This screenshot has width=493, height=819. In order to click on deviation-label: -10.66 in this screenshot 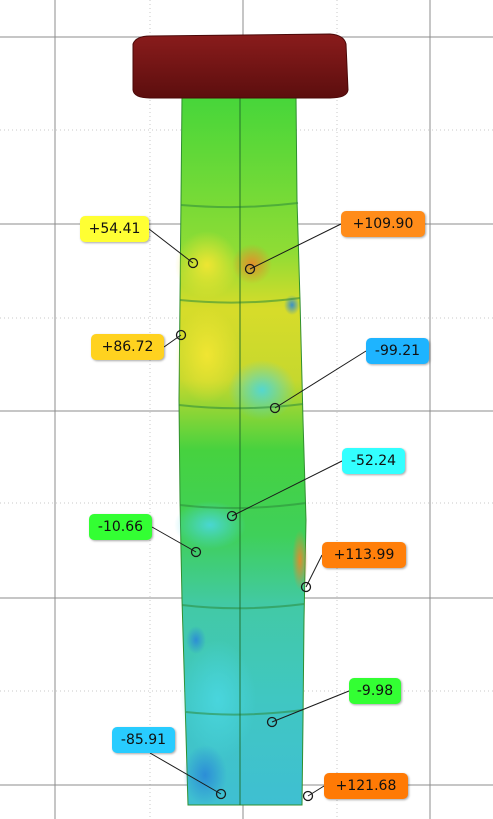, I will do `click(120, 527)`.